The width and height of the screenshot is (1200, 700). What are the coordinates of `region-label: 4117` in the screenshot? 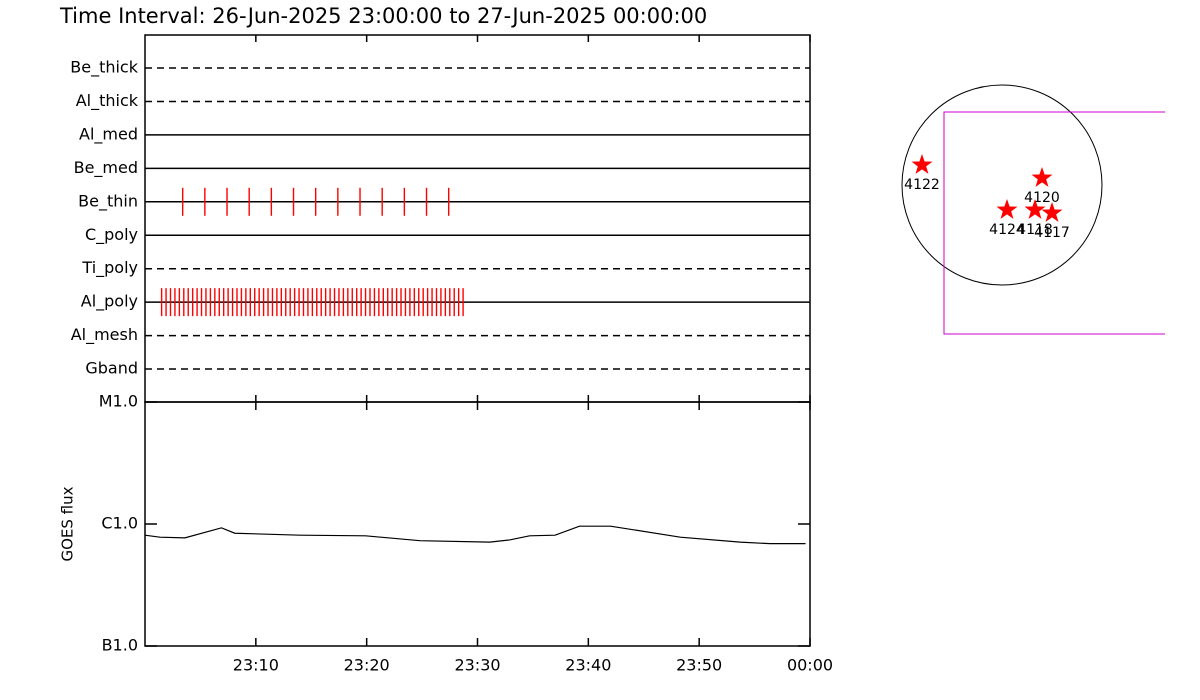 It's located at (1052, 233).